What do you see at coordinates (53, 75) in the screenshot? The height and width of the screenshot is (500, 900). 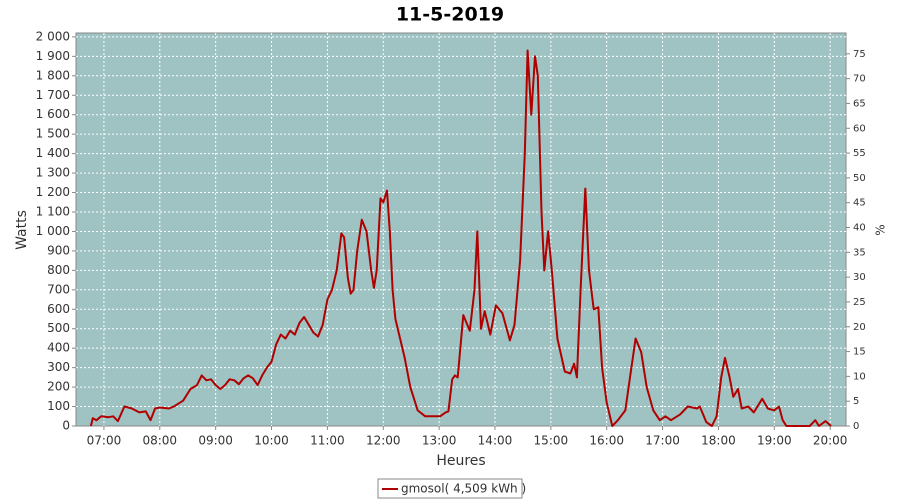 I see `y-tick-label: 1 800` at bounding box center [53, 75].